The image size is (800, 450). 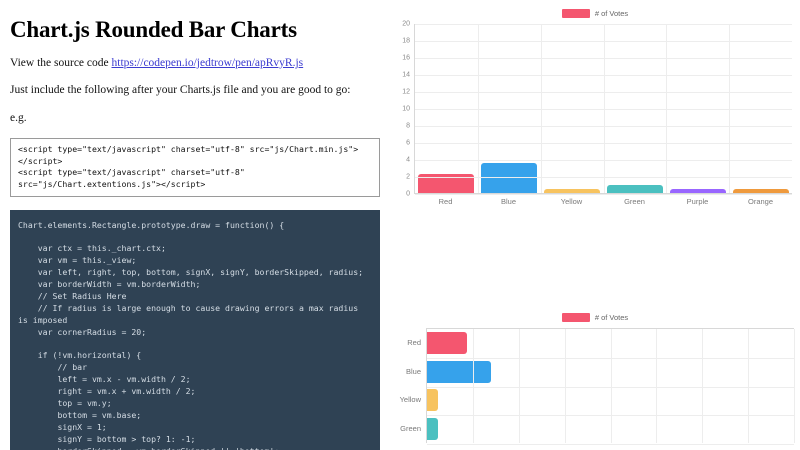 I want to click on y-category-label: Red, so click(x=414, y=342).